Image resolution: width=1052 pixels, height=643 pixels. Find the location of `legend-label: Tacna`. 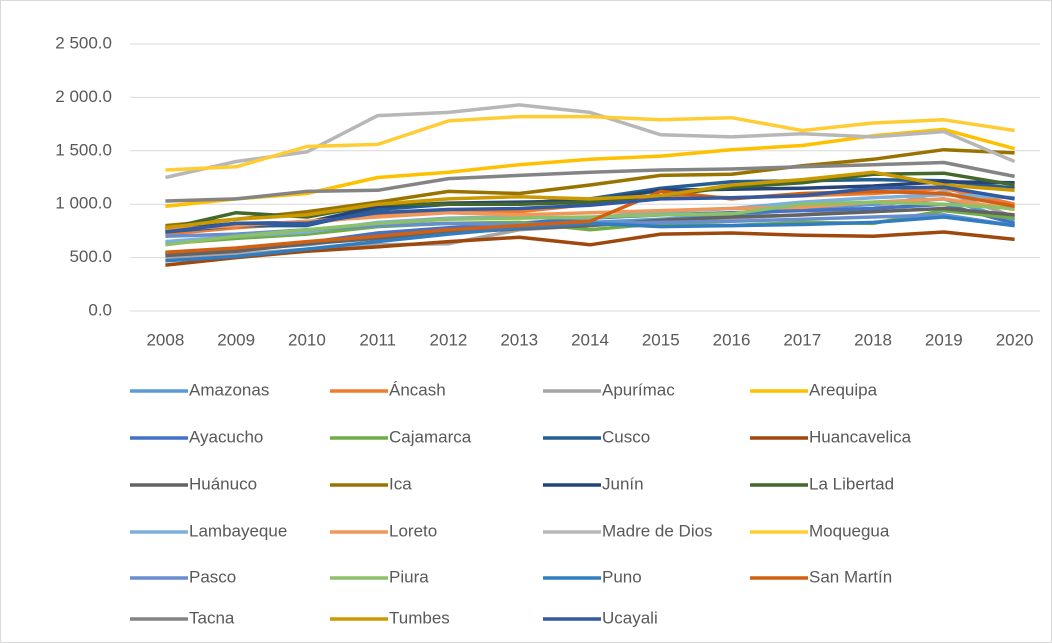

legend-label: Tacna is located at coordinates (212, 617).